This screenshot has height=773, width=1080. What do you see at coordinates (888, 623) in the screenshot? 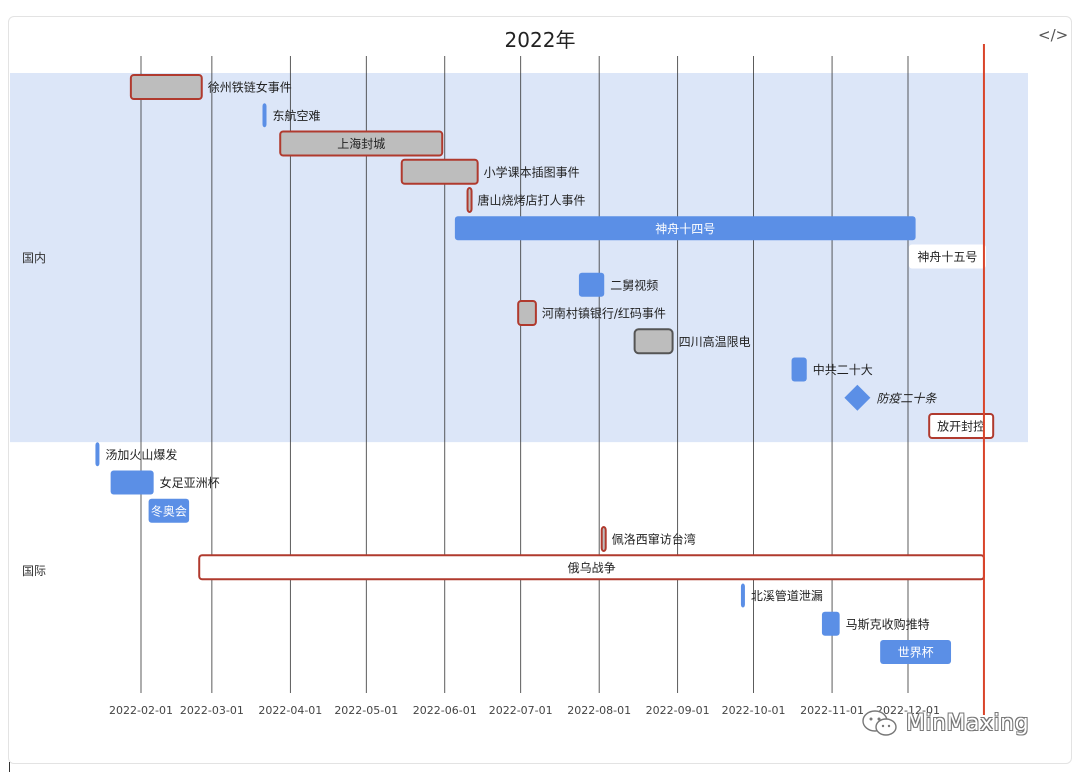
I see `event-label: 马斯克收购推特` at bounding box center [888, 623].